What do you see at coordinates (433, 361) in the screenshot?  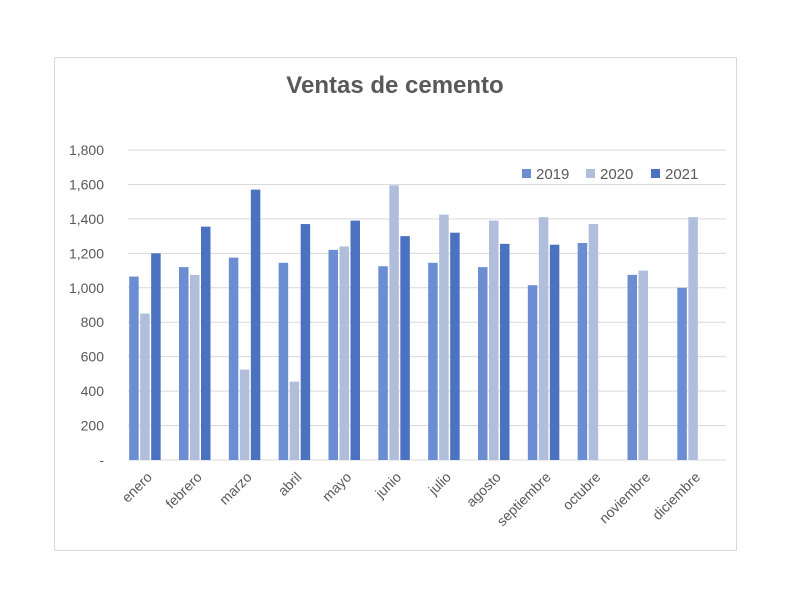 I see `bar-2019-julio` at bounding box center [433, 361].